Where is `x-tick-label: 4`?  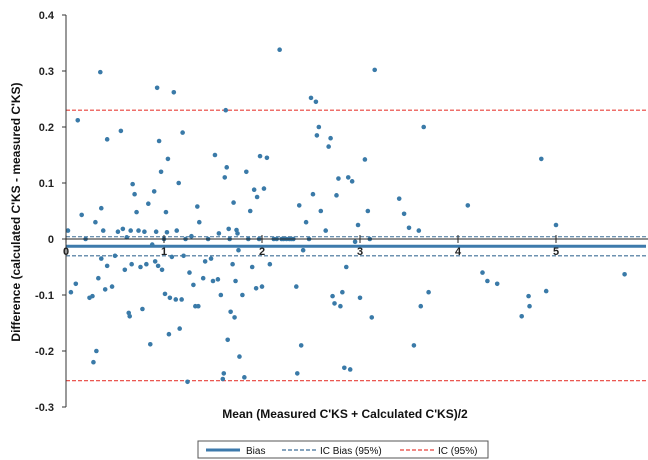 x-tick-label: 4 is located at coordinates (458, 252).